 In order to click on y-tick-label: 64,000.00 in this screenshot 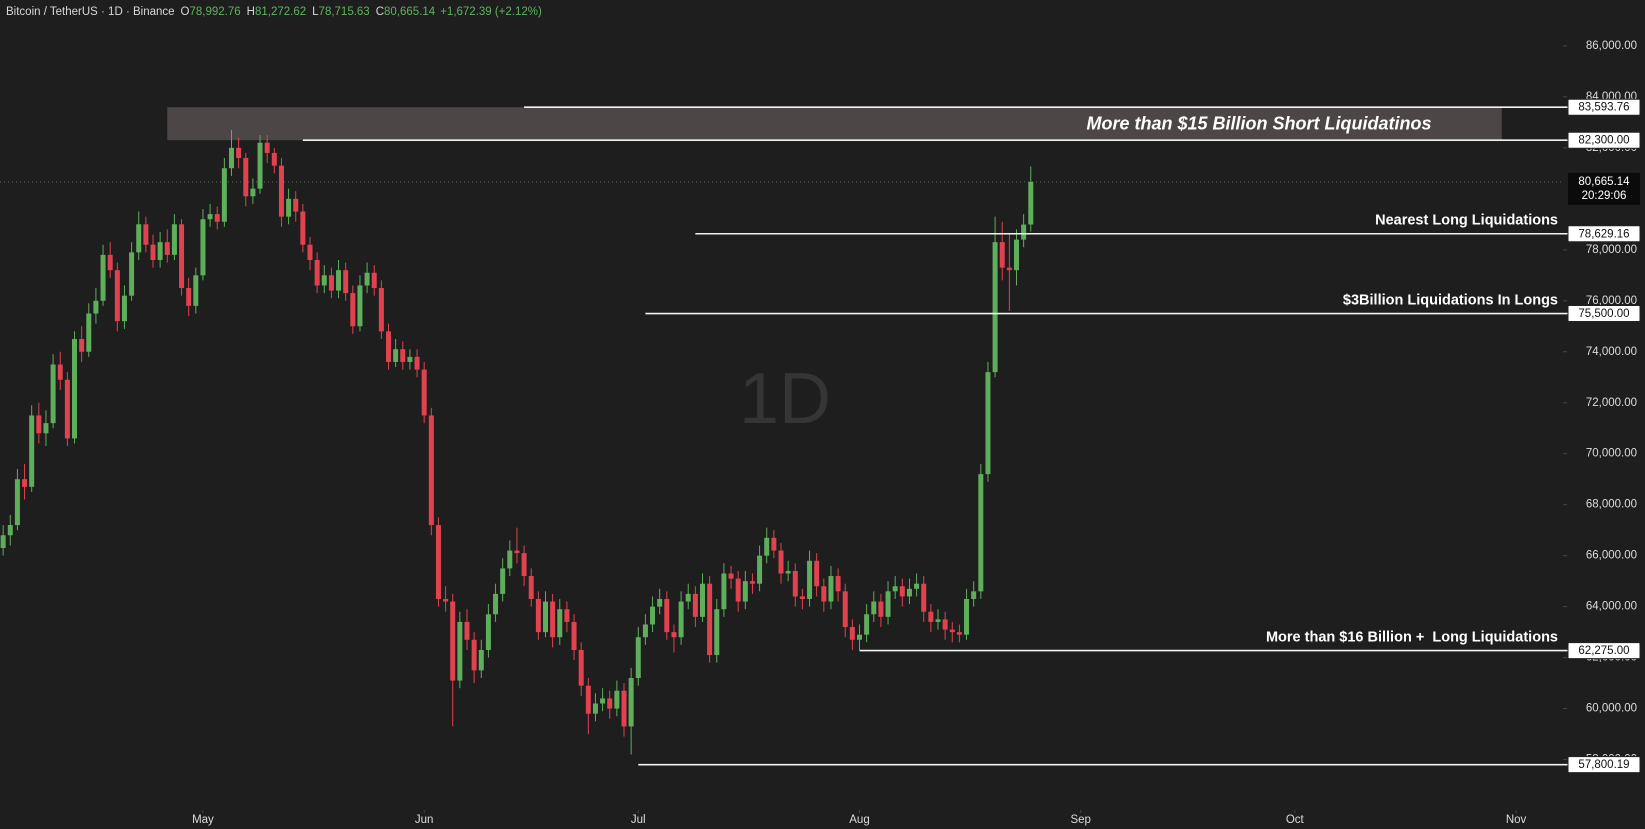, I will do `click(1611, 607)`.